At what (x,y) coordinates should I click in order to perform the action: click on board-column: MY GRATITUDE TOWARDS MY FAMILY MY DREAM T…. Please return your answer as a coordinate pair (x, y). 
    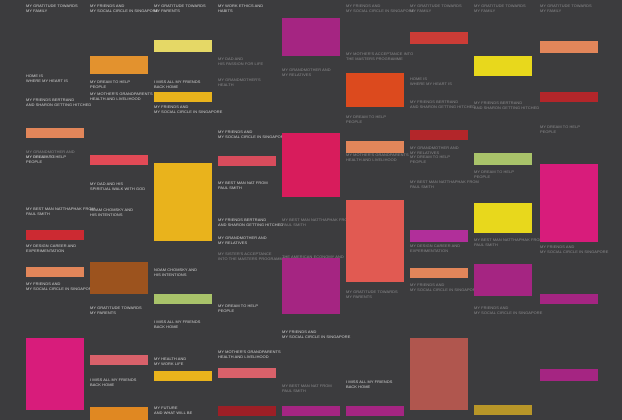
    Looking at the image, I should click on (574, 210).